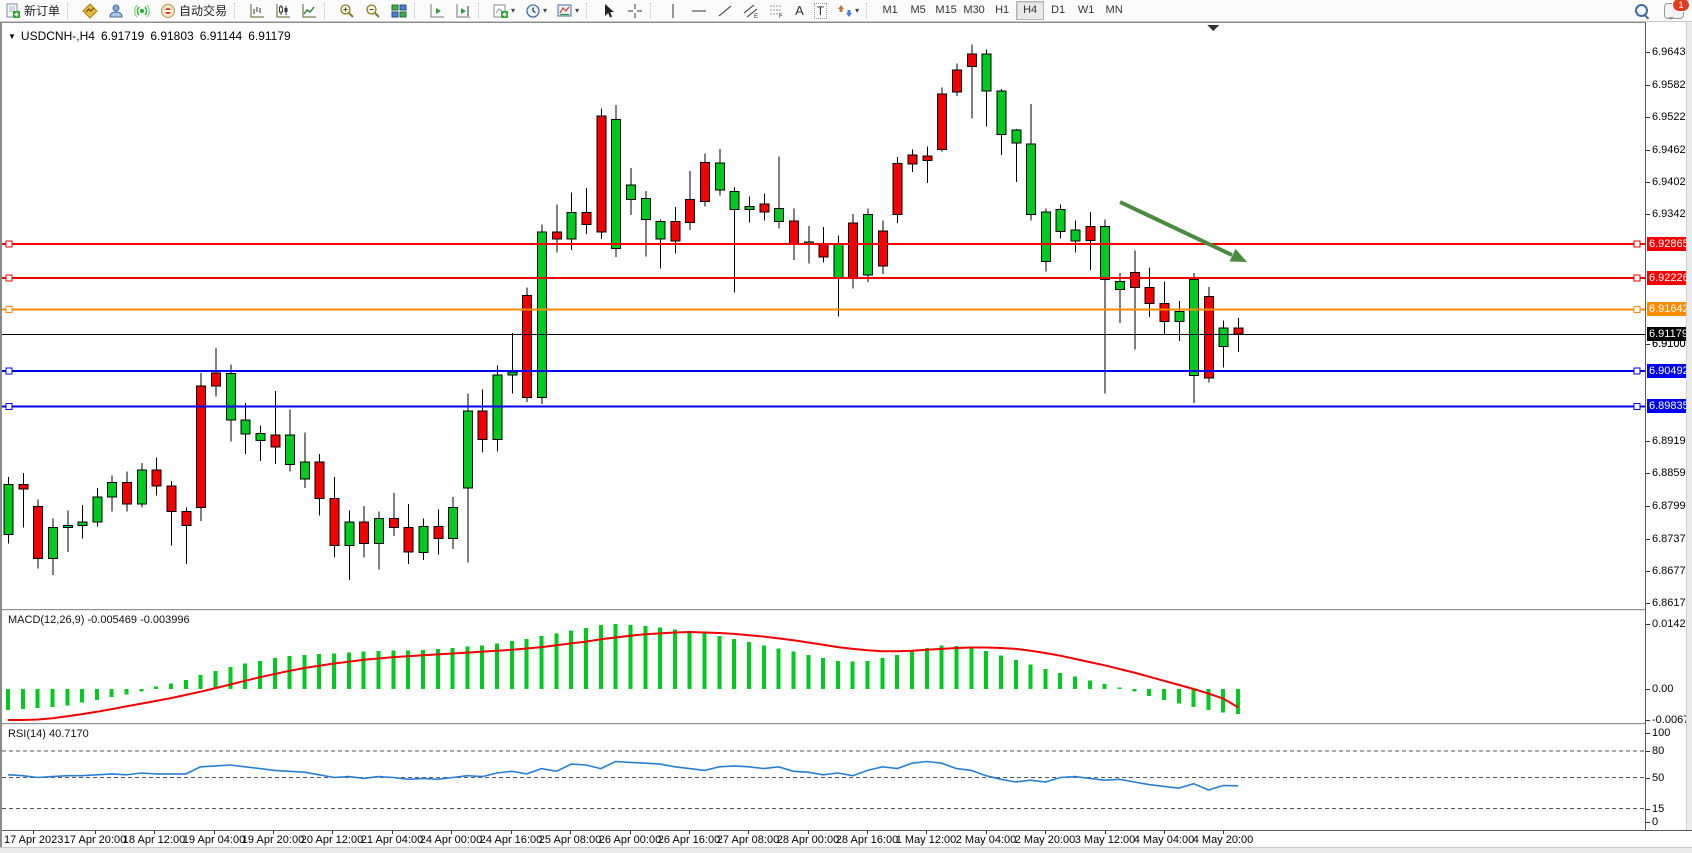 Image resolution: width=1692 pixels, height=853 pixels. Describe the element at coordinates (725, 10) in the screenshot. I see `trendline-tool` at that location.